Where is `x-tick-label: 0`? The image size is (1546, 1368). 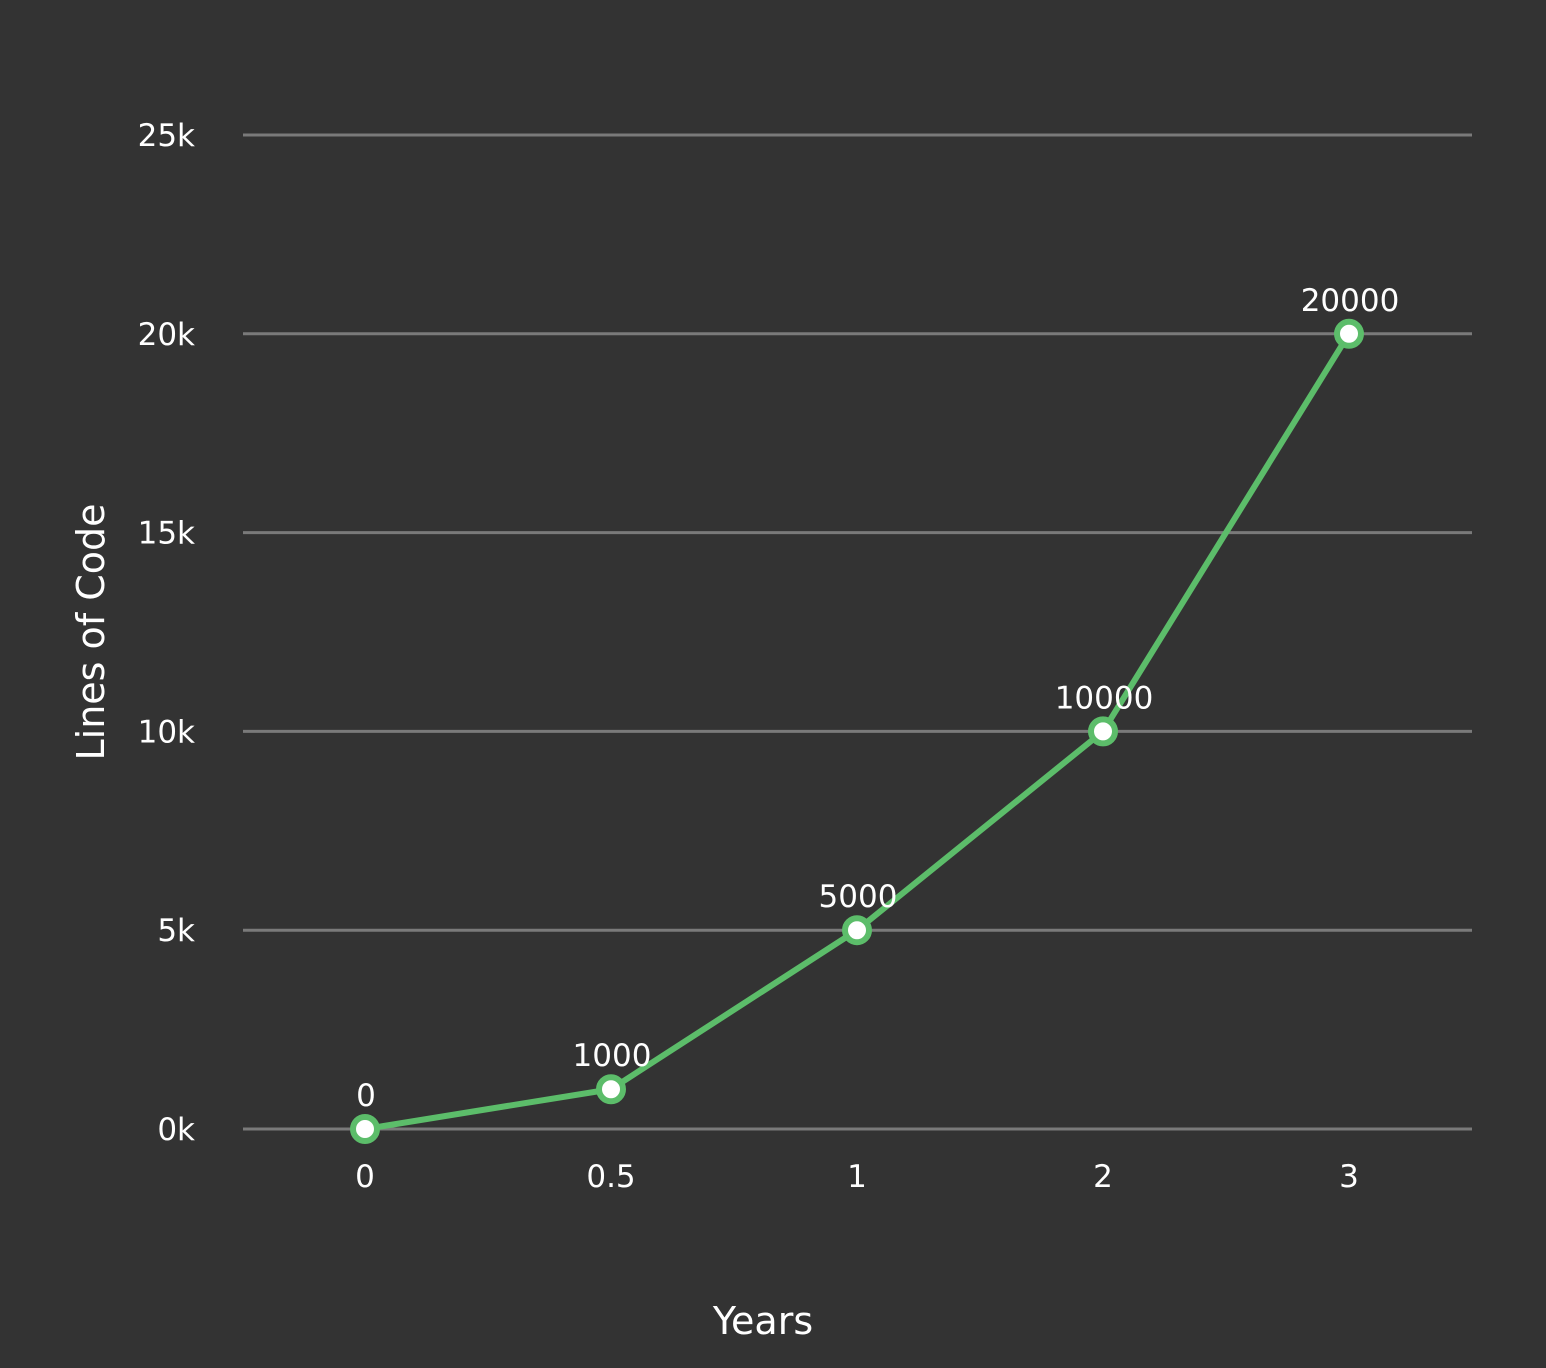 x-tick-label: 0 is located at coordinates (365, 1177).